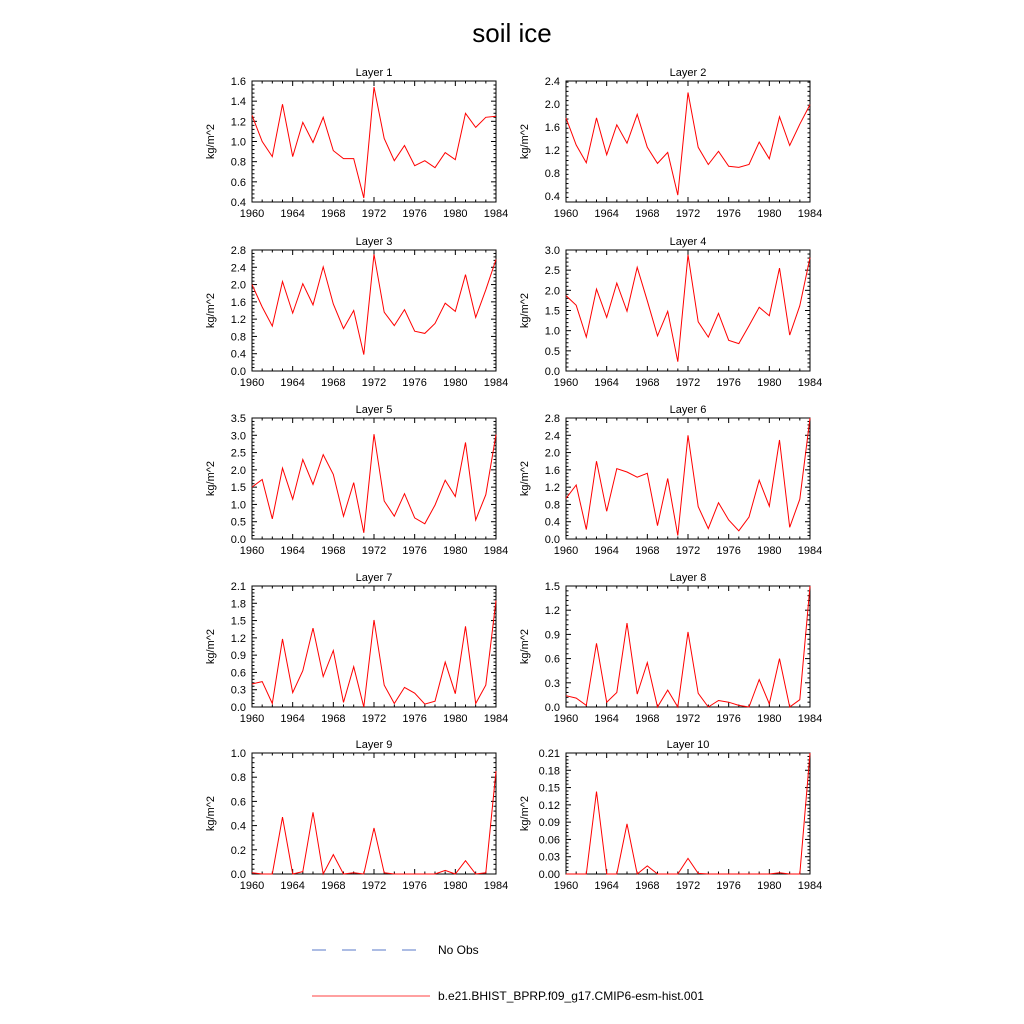  Describe the element at coordinates (238, 203) in the screenshot. I see `y-tick-label: 0.4` at that location.